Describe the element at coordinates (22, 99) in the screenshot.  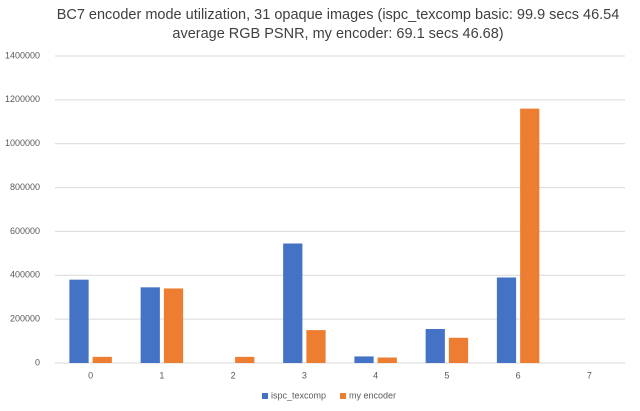
I see `y-tick-label: 1200000` at that location.